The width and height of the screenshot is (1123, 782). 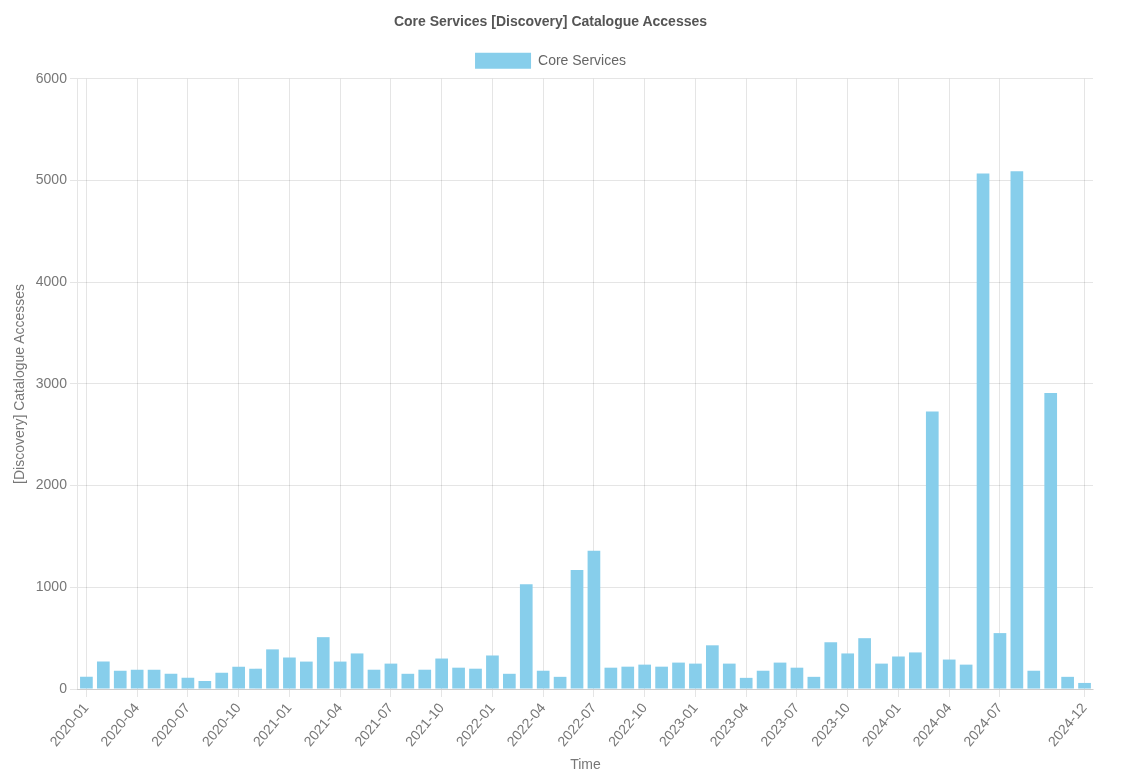 I want to click on y-axis-title: [Discovery] Catalogue Accesses, so click(x=19, y=383).